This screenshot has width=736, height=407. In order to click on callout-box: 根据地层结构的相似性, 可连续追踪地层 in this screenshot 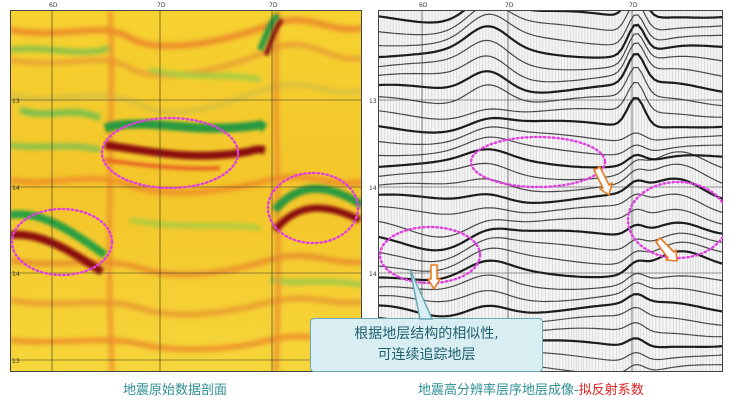, I will do `click(426, 345)`.